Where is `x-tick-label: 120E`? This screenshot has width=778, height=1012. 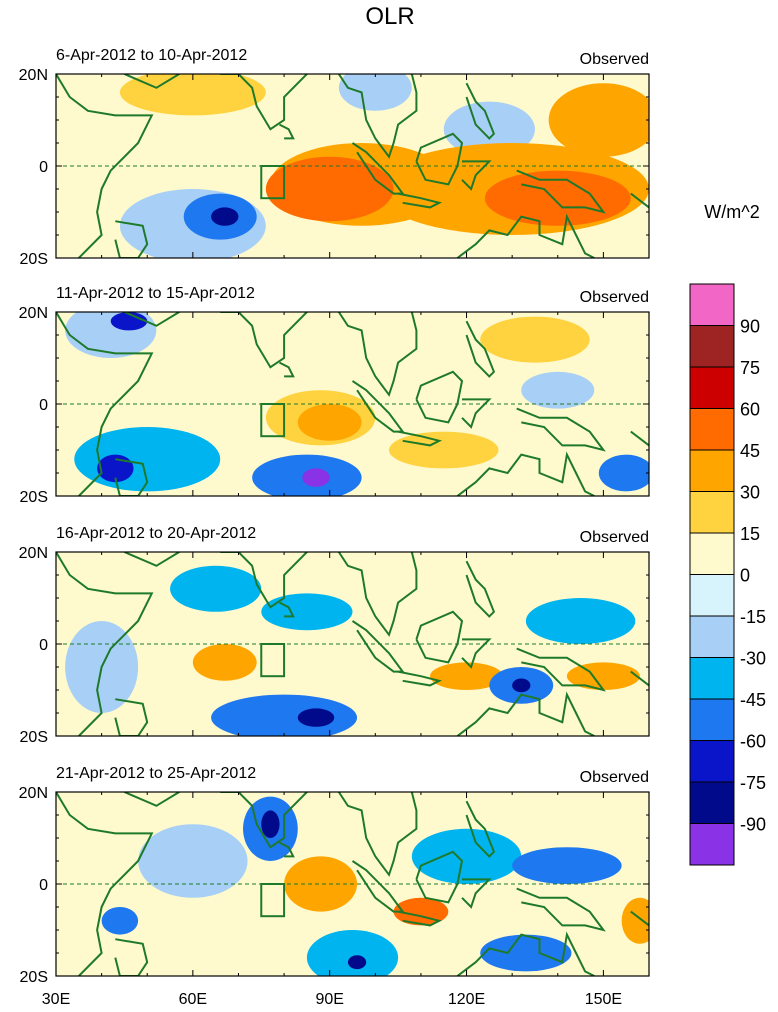
x-tick-label: 120E is located at coordinates (466, 999).